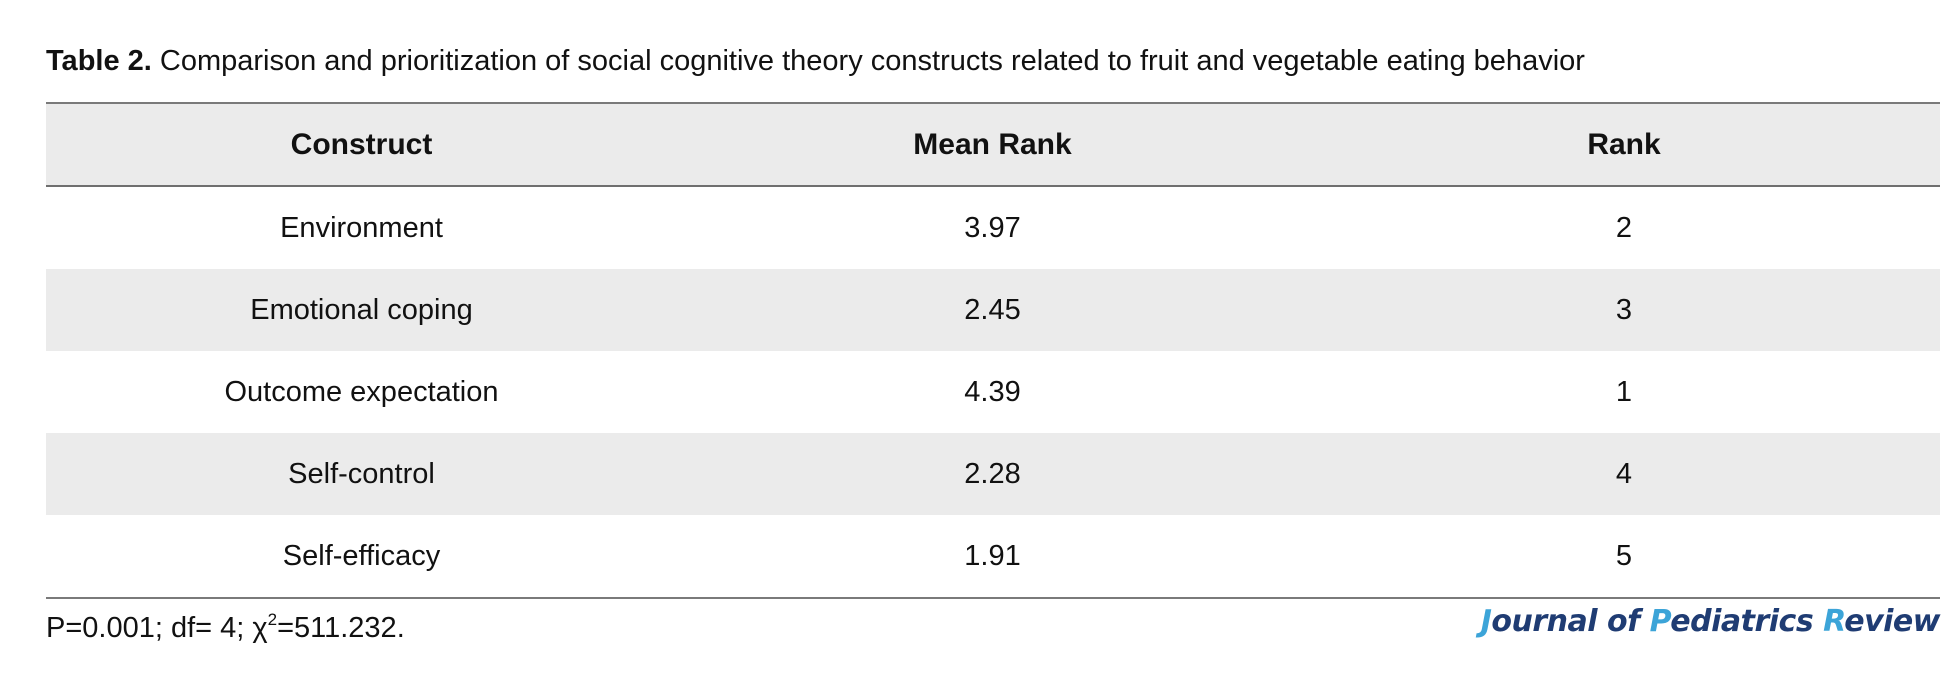 The height and width of the screenshot is (692, 1956). I want to click on table-row: Self-efficacy 1.91 5, so click(993, 556).